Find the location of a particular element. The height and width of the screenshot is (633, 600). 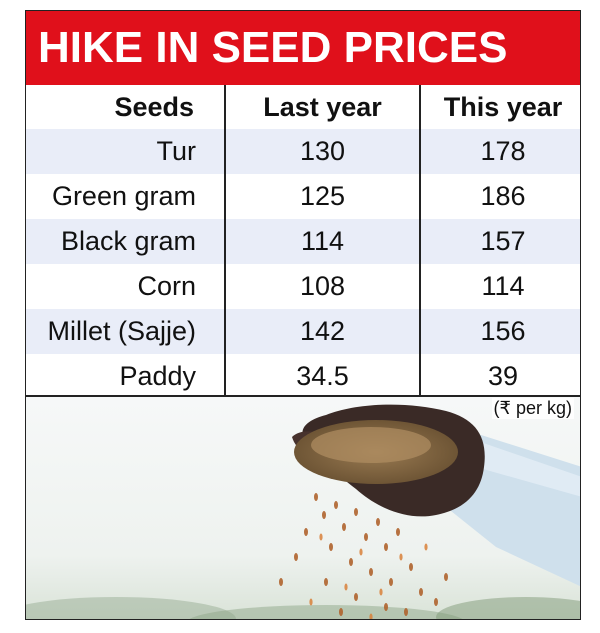

last-year-price: 142 is located at coordinates (322, 331).